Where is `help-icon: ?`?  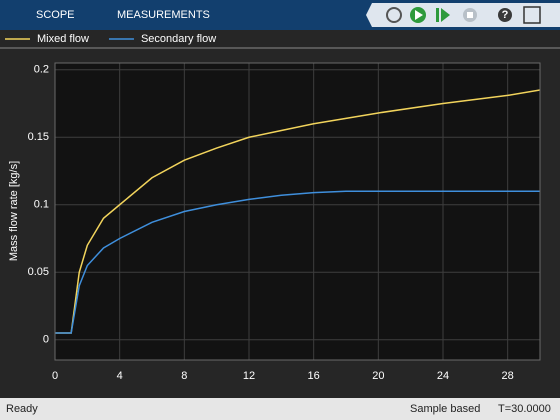
help-icon: ? is located at coordinates (505, 15).